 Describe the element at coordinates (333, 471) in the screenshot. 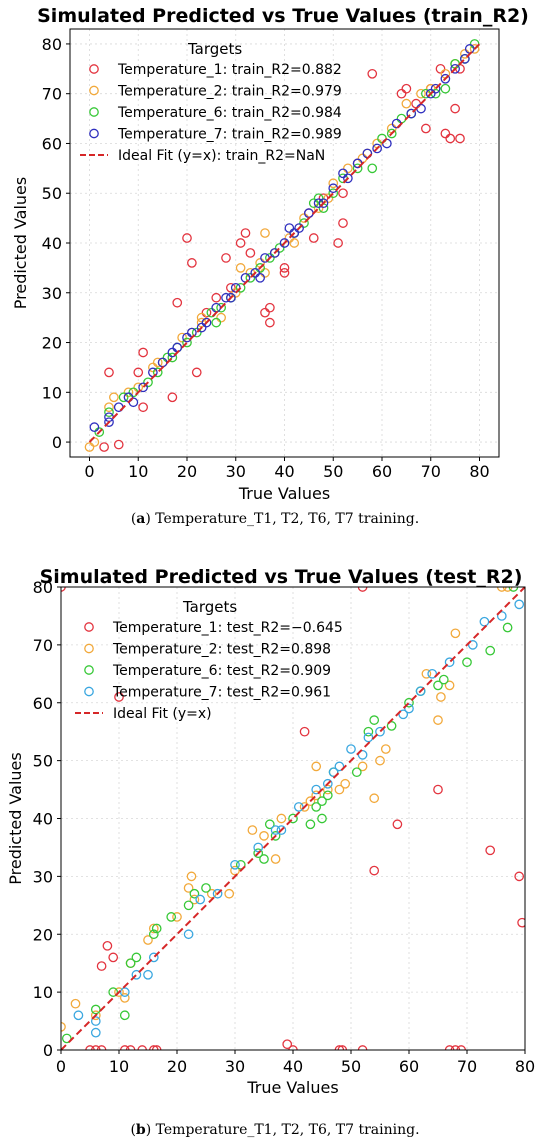

I see `x-tick-label: 50` at that location.